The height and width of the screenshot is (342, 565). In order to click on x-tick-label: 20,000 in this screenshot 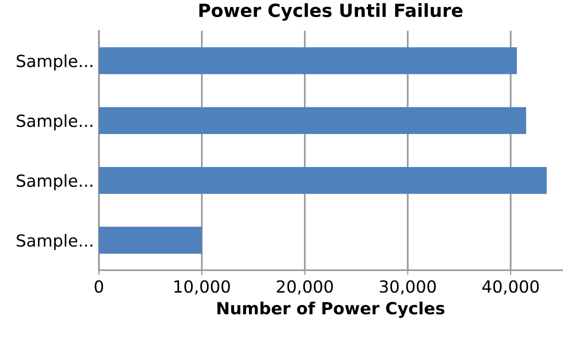, I will do `click(304, 287)`.